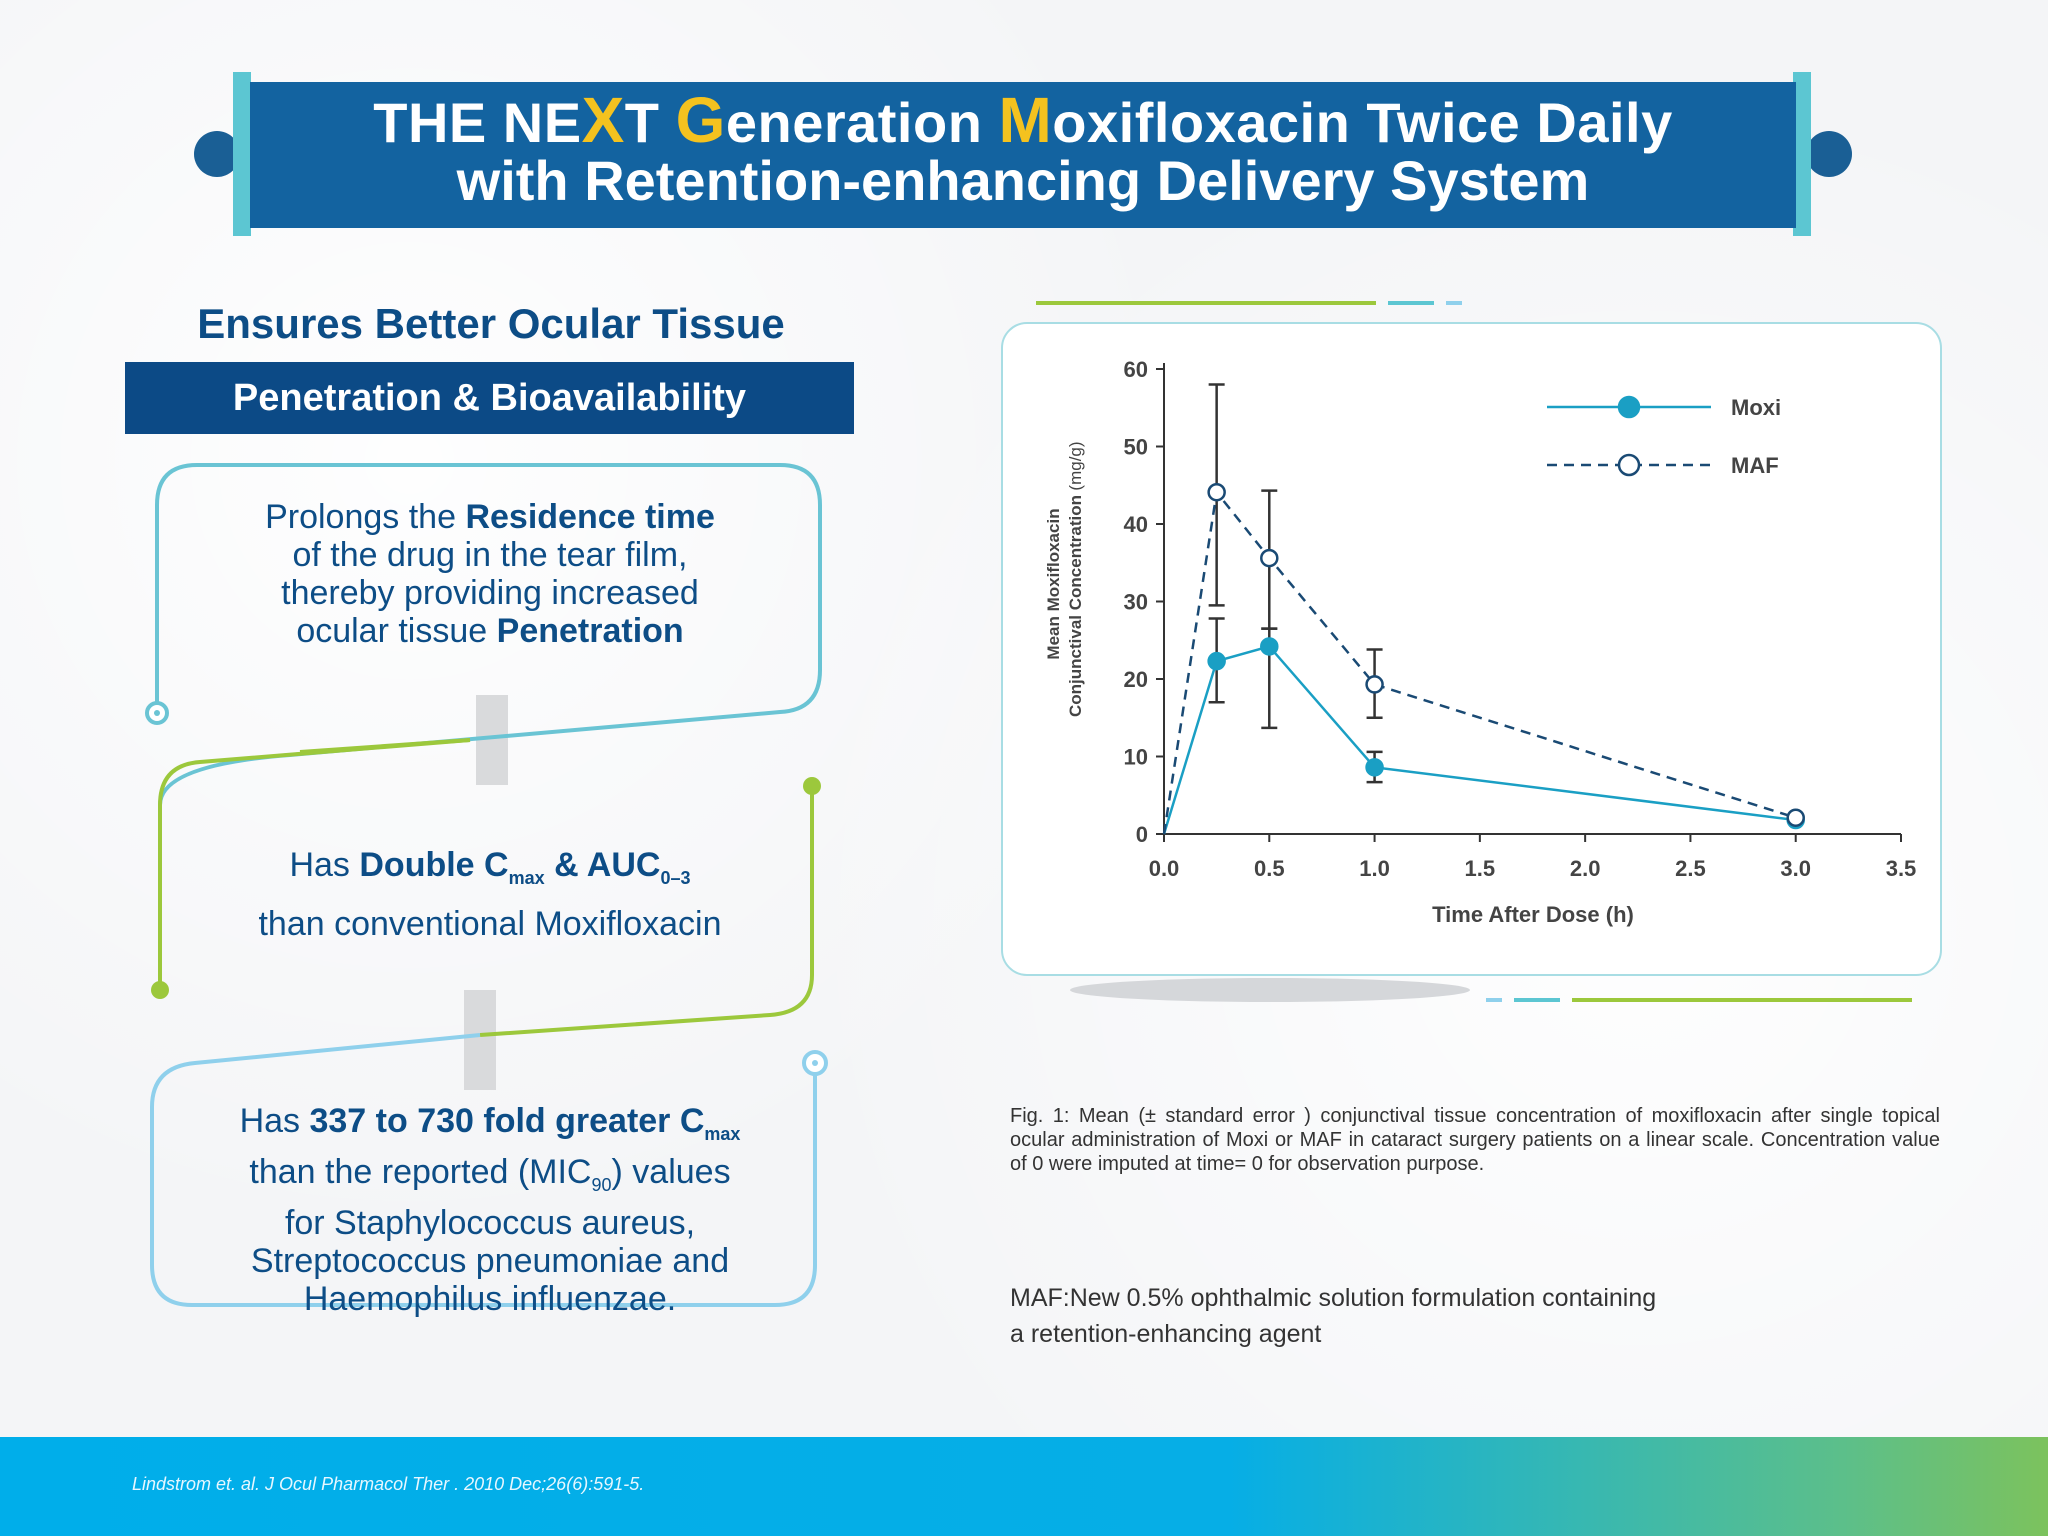  What do you see at coordinates (488, 726) in the screenshot?
I see `connector-teal` at bounding box center [488, 726].